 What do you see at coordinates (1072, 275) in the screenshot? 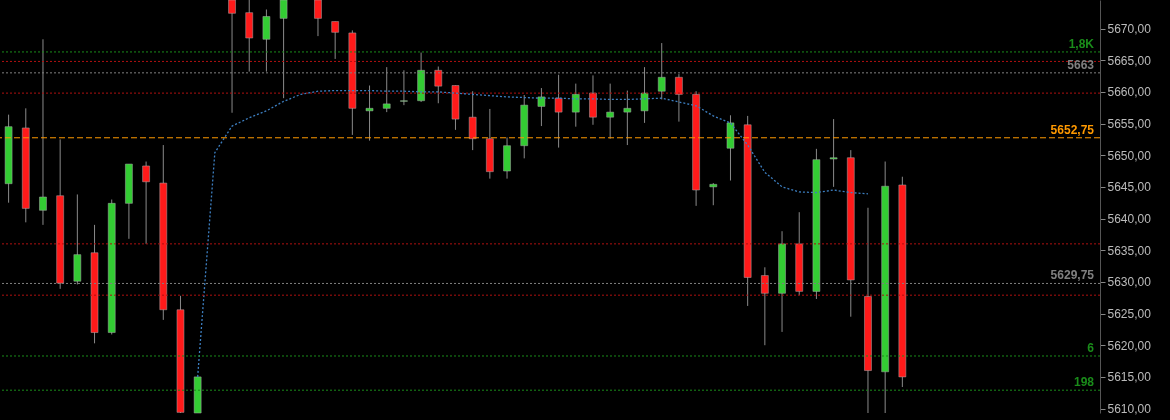
I see `ref-line-label: 5629,75` at bounding box center [1072, 275].